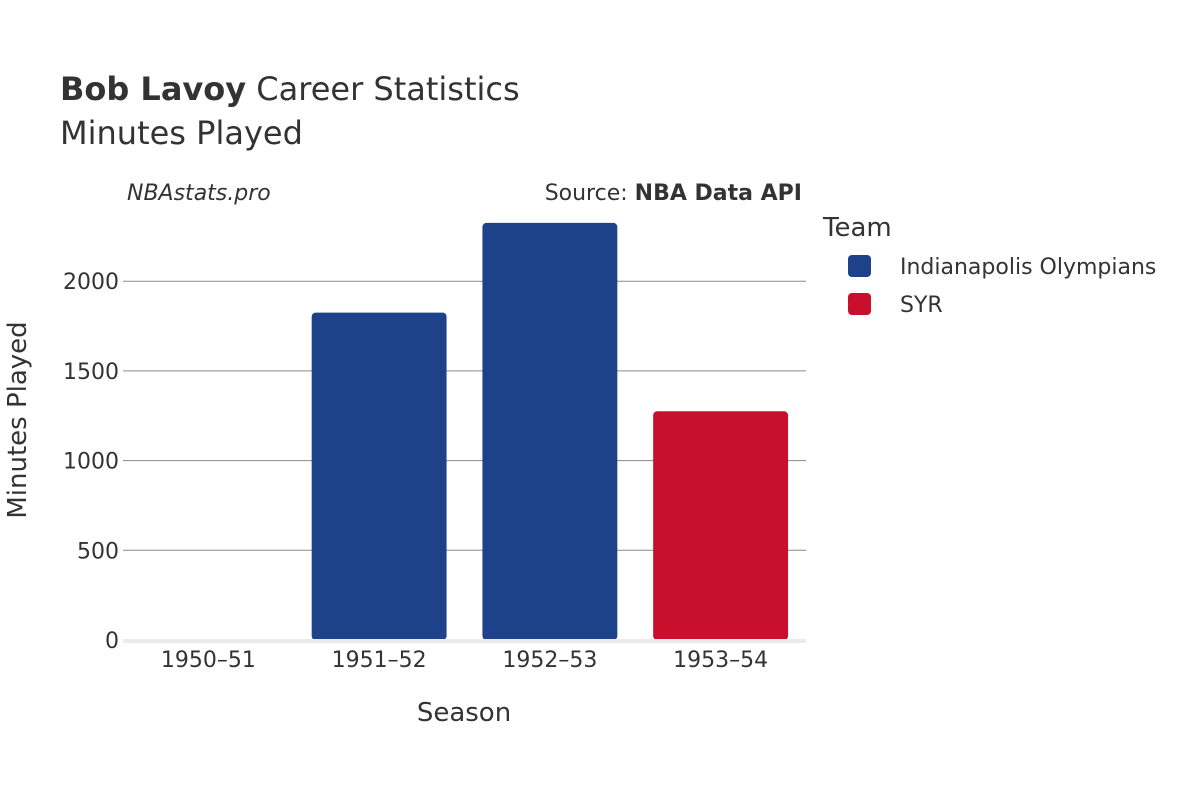  Describe the element at coordinates (1028, 267) in the screenshot. I see `legend-label: Indianapolis Olympians` at that location.